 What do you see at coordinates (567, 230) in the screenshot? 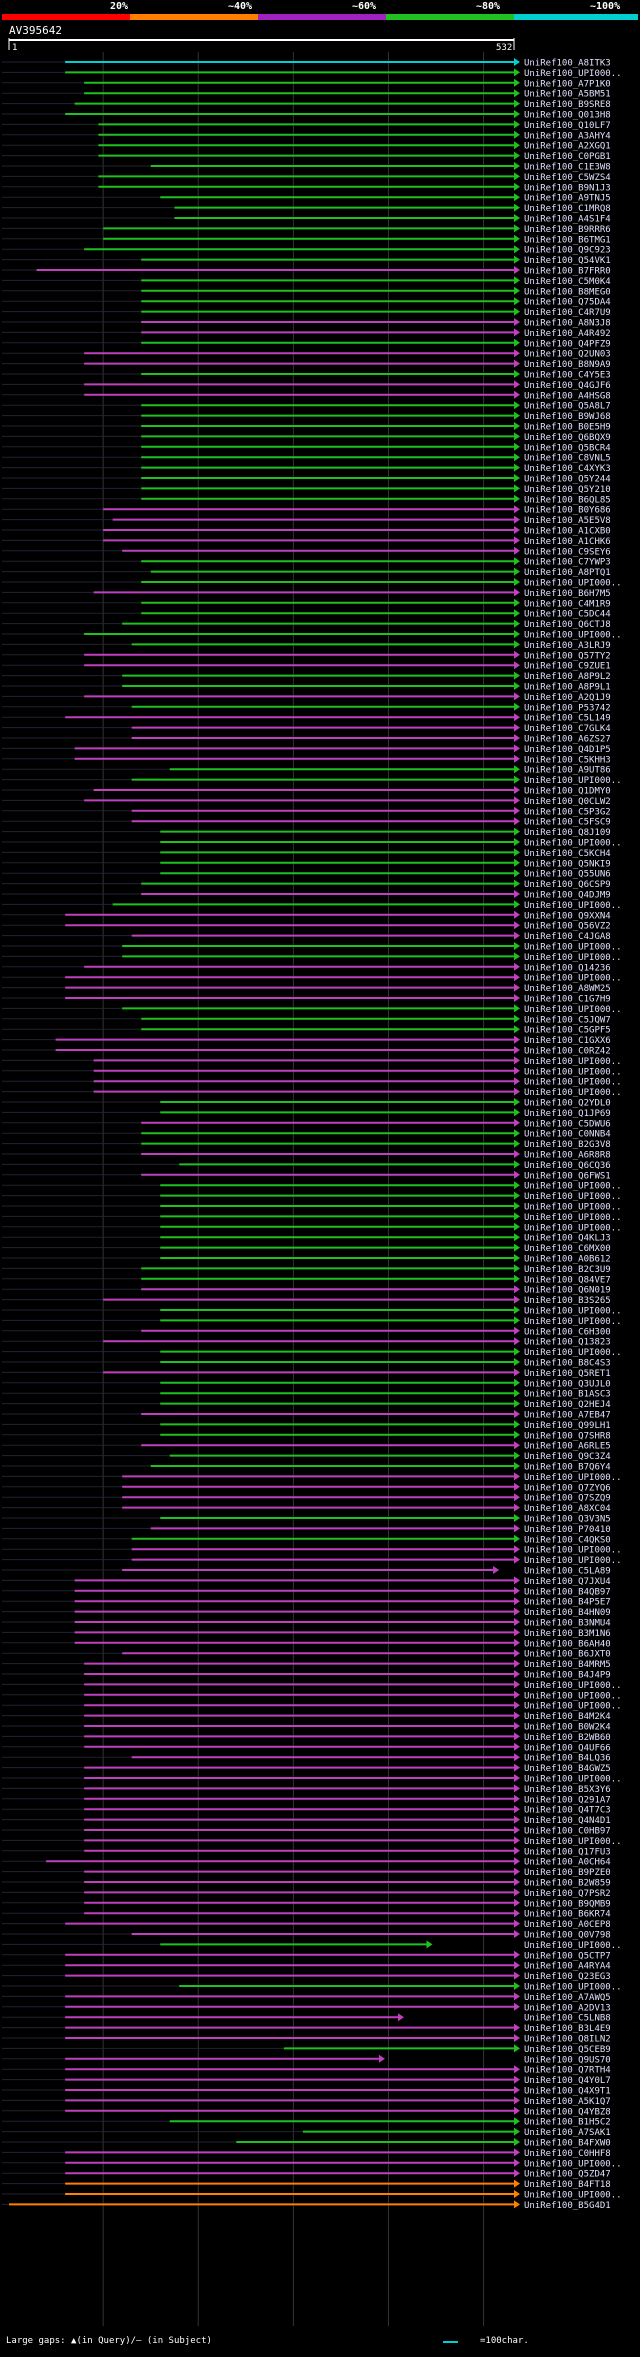
I see `hit-label: UniRef100_B9RRR6` at bounding box center [567, 230].